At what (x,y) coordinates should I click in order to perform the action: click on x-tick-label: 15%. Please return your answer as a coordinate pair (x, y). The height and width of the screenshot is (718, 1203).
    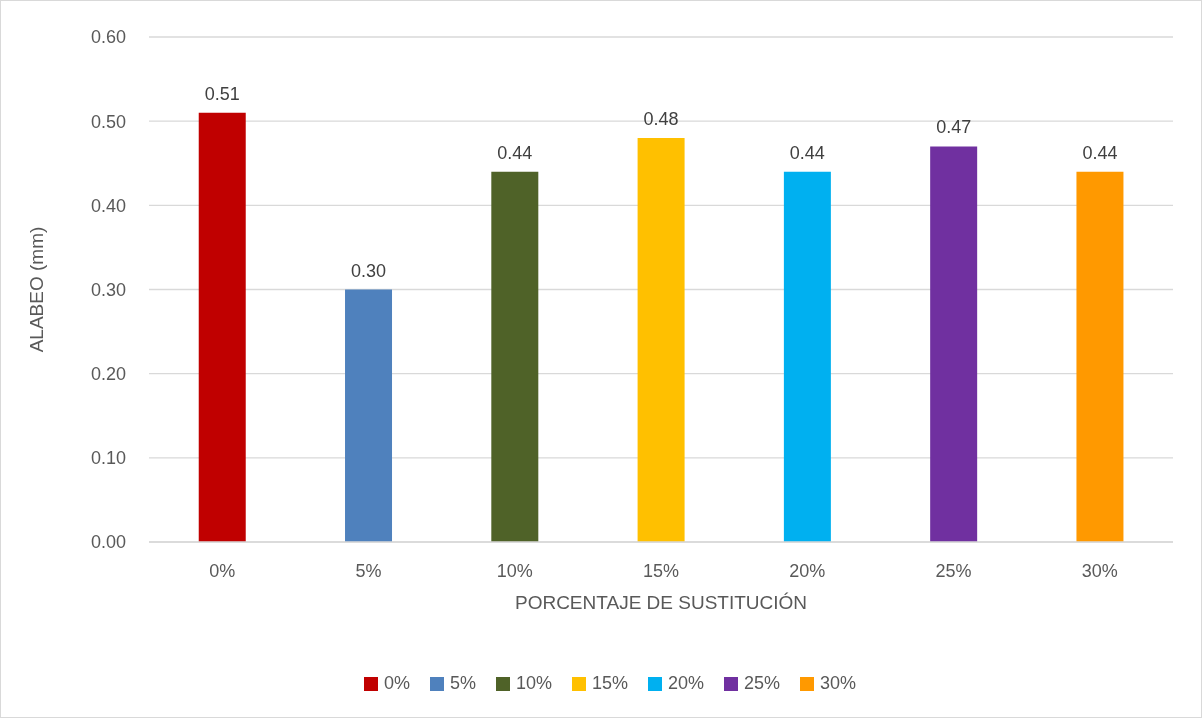
    Looking at the image, I should click on (661, 570).